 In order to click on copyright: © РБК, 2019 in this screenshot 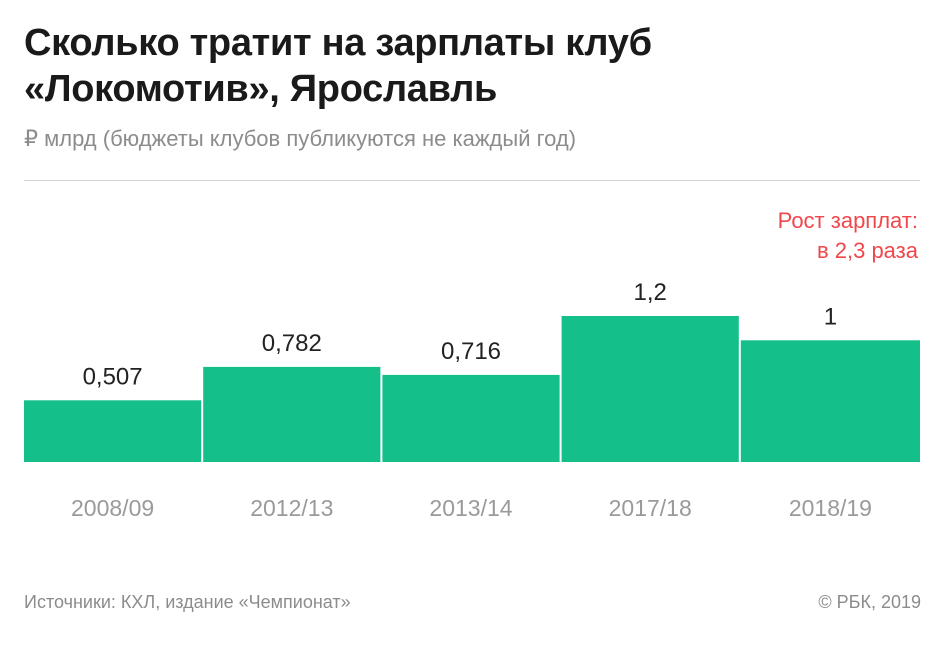, I will do `click(869, 602)`.